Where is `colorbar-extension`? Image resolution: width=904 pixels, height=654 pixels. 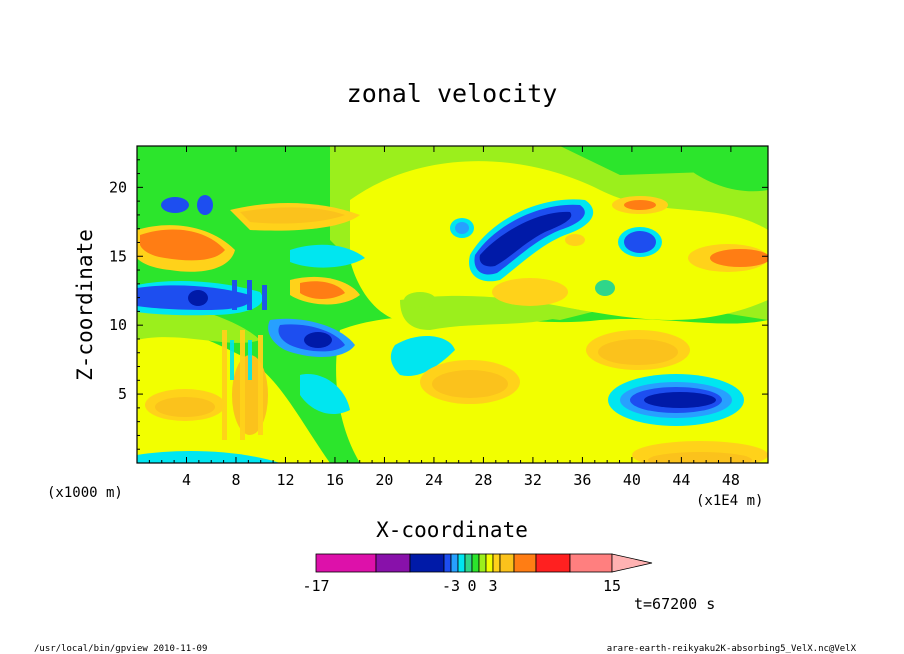 colorbar-extension is located at coordinates (632, 563).